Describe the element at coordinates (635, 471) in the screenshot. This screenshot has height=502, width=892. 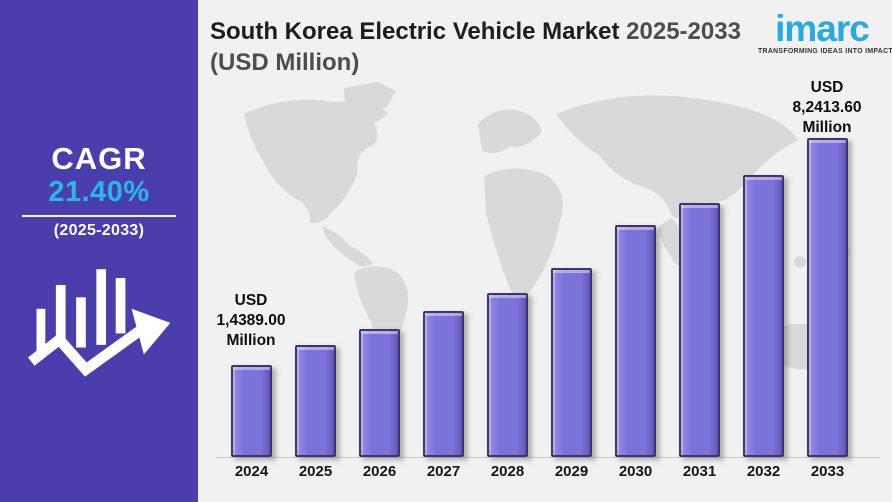
I see `year-label-2030: 2030` at that location.